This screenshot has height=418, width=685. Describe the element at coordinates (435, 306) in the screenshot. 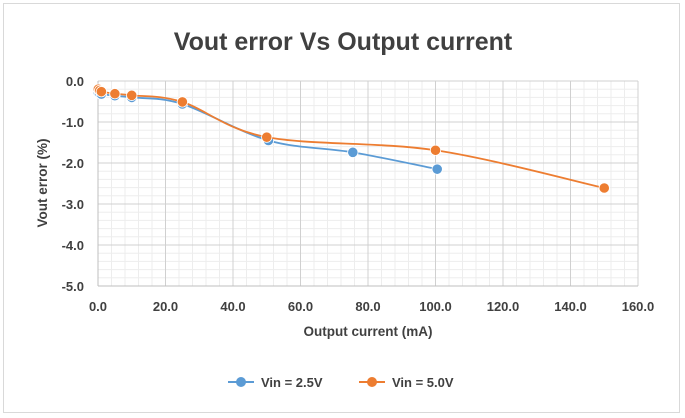

I see `x-tick-label: 100.0` at that location.